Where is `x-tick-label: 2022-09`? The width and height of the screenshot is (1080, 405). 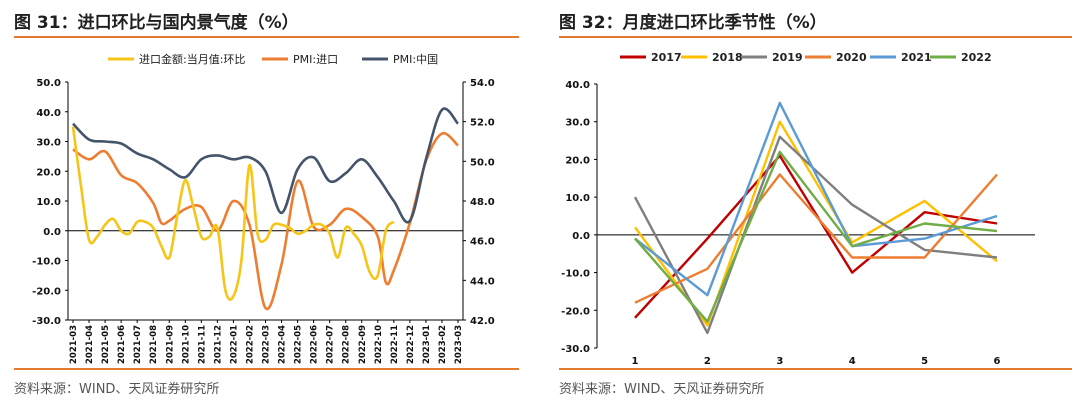
x-tick-label: 2022-09 is located at coordinates (363, 344).